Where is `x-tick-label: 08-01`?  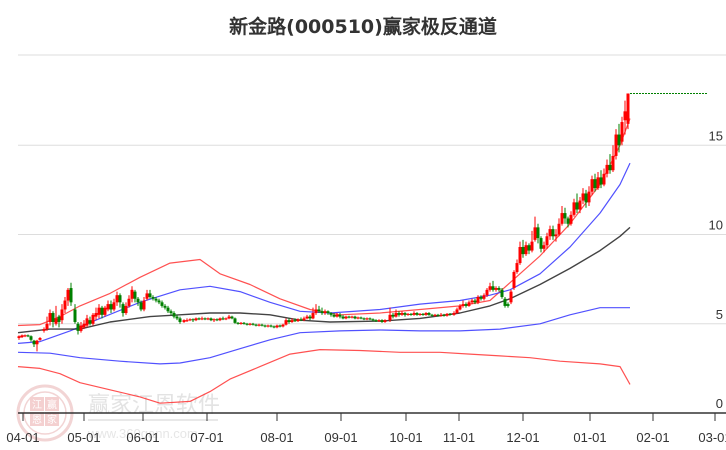 x-tick-label: 08-01 is located at coordinates (276, 437).